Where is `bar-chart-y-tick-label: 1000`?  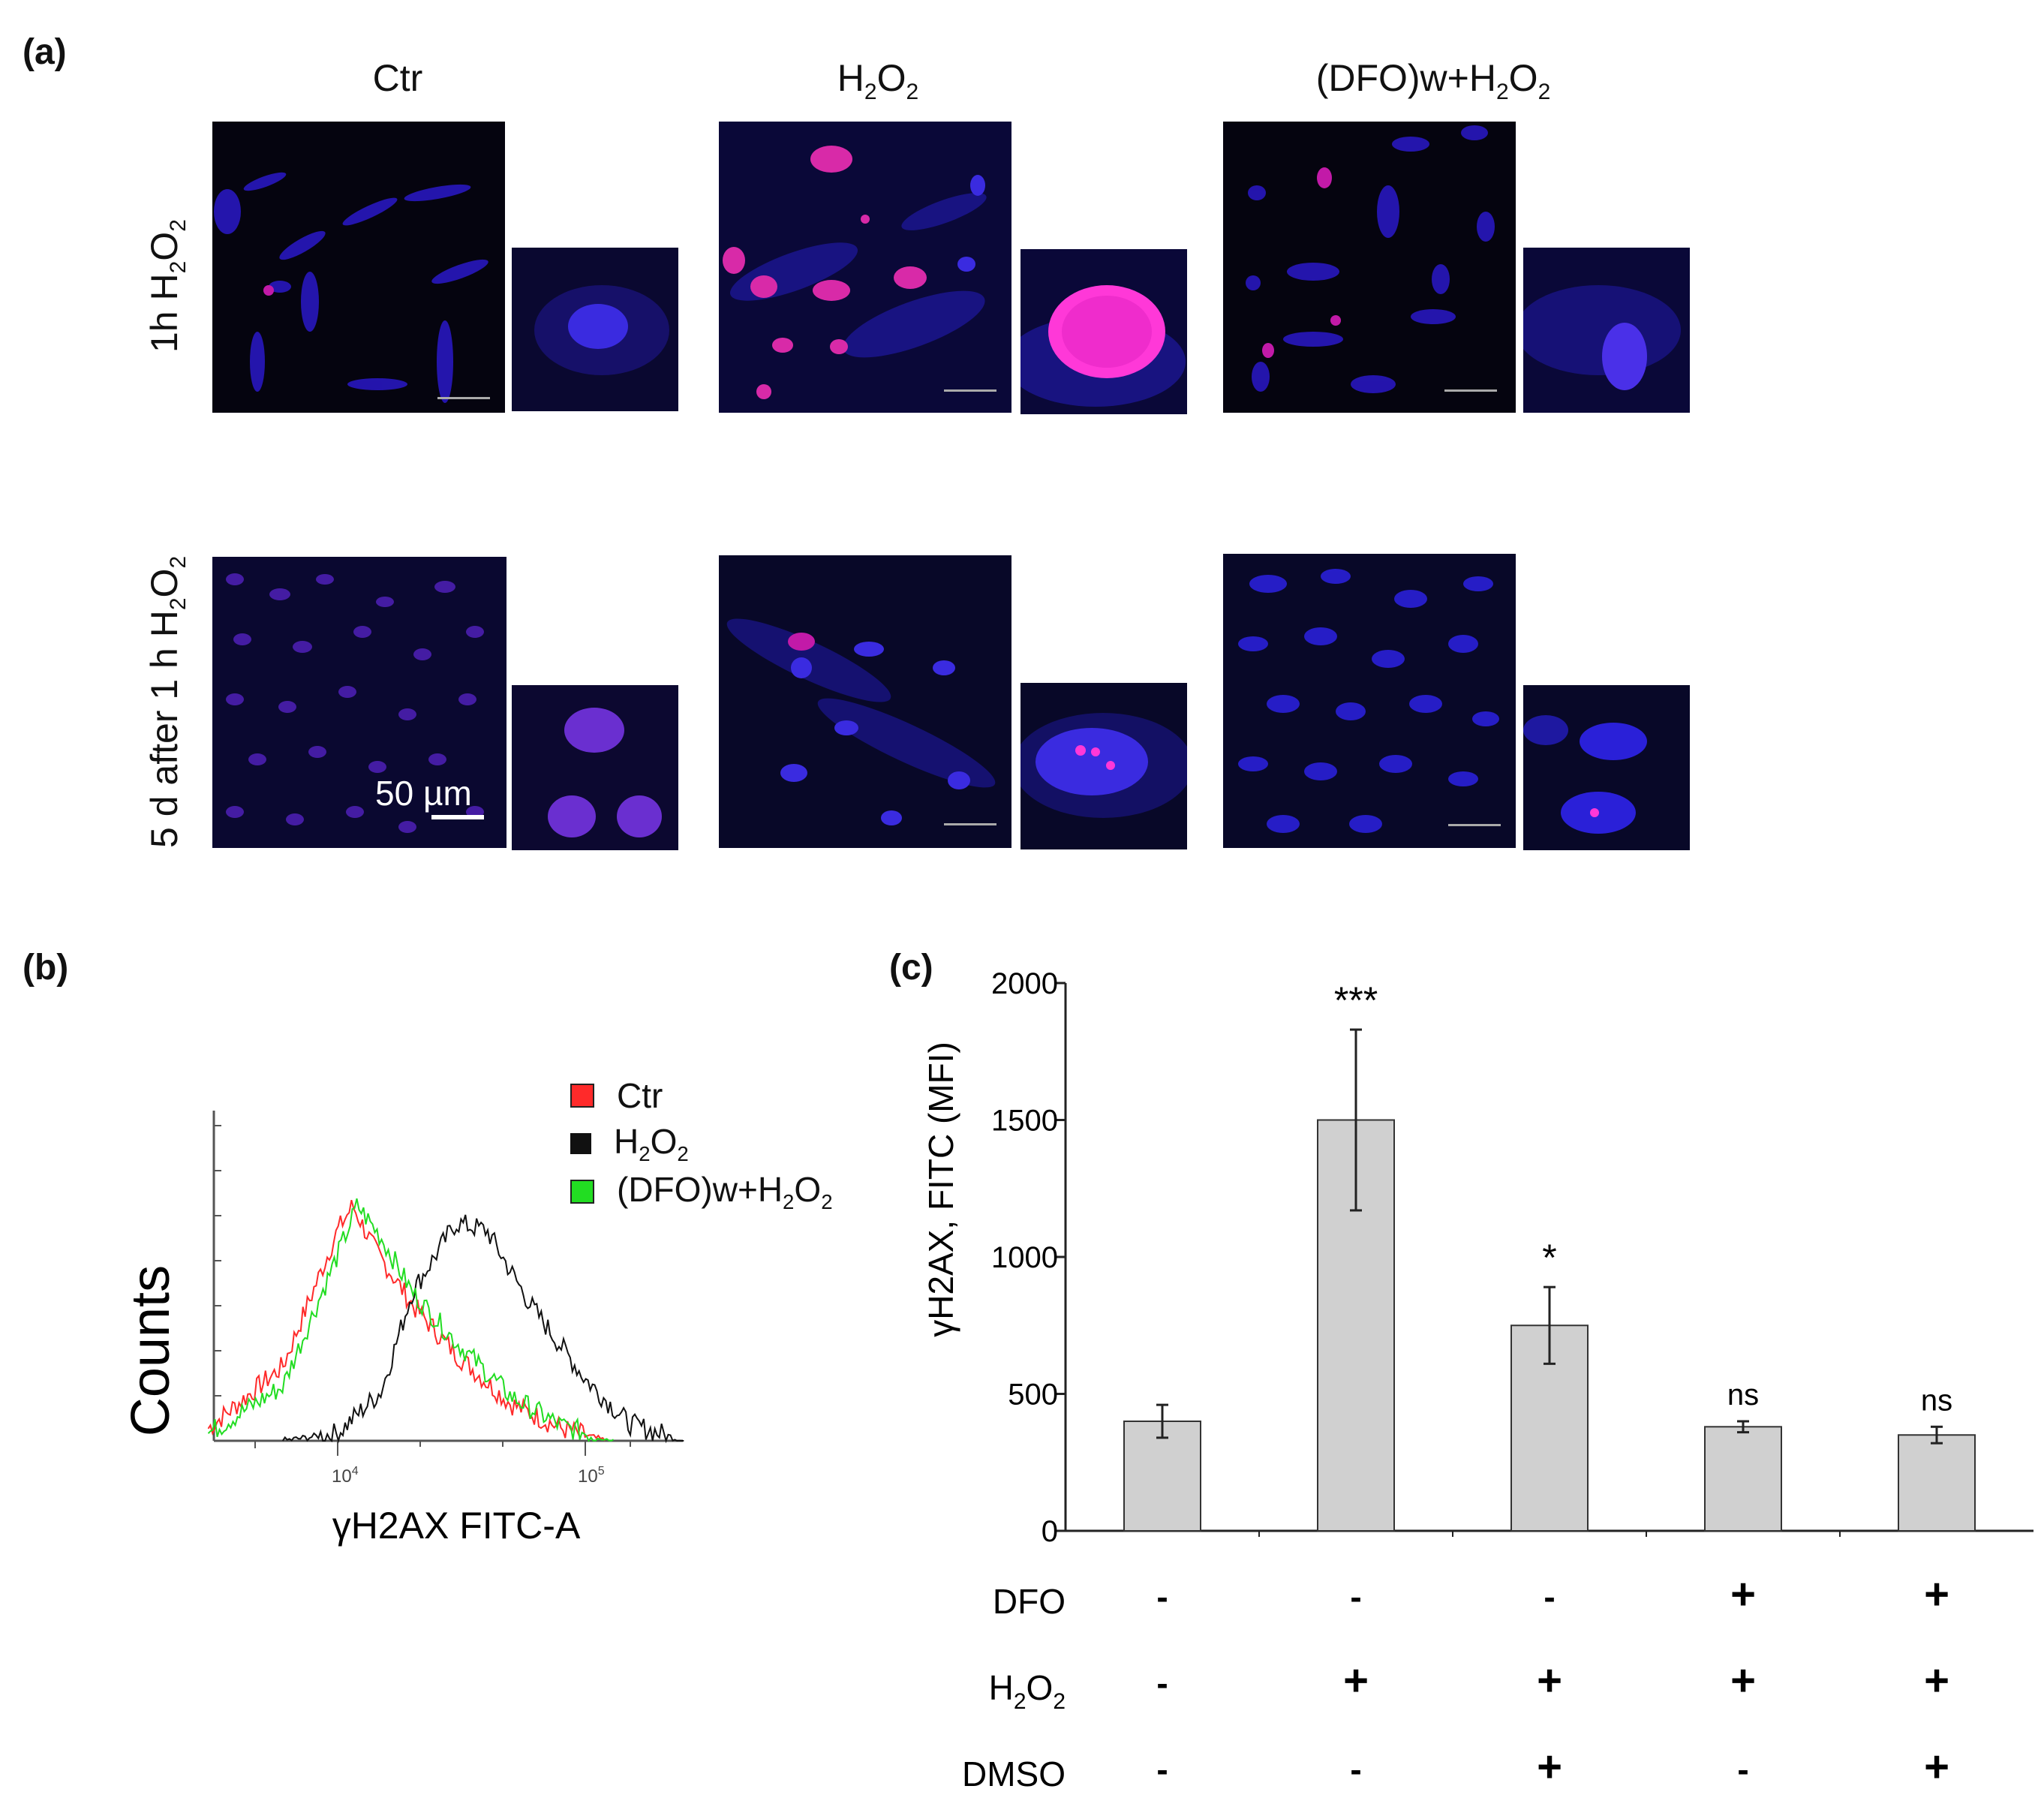
bar-chart-y-tick-label: 1000 is located at coordinates (1024, 1257).